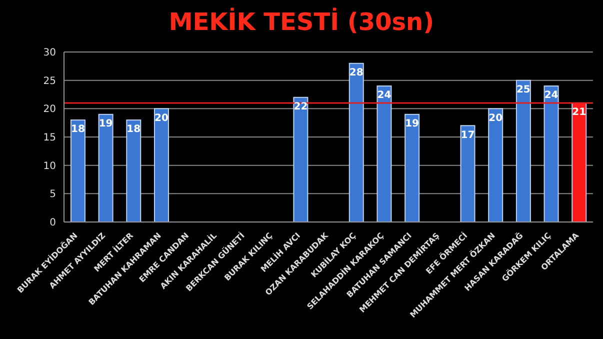 This screenshot has height=339, width=603. I want to click on y-tick-label: 5, so click(53, 194).